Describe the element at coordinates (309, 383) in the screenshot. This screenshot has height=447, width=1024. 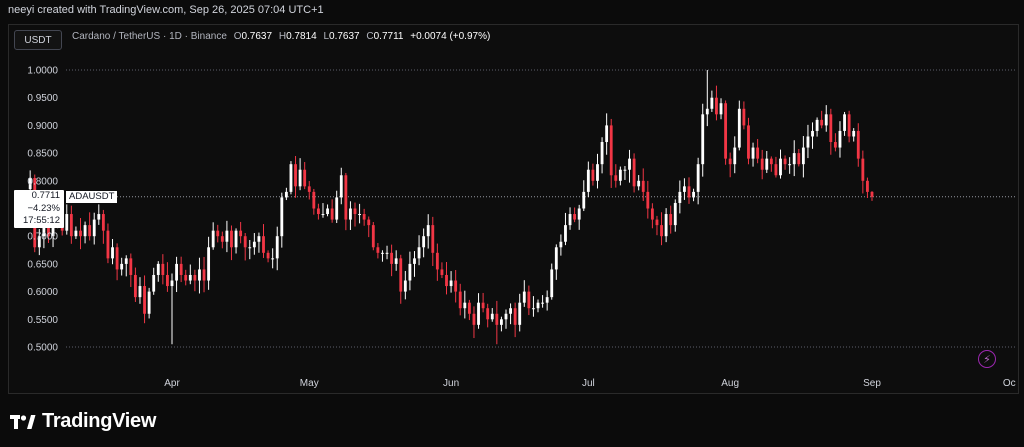
I see `x-tick-label: May` at that location.